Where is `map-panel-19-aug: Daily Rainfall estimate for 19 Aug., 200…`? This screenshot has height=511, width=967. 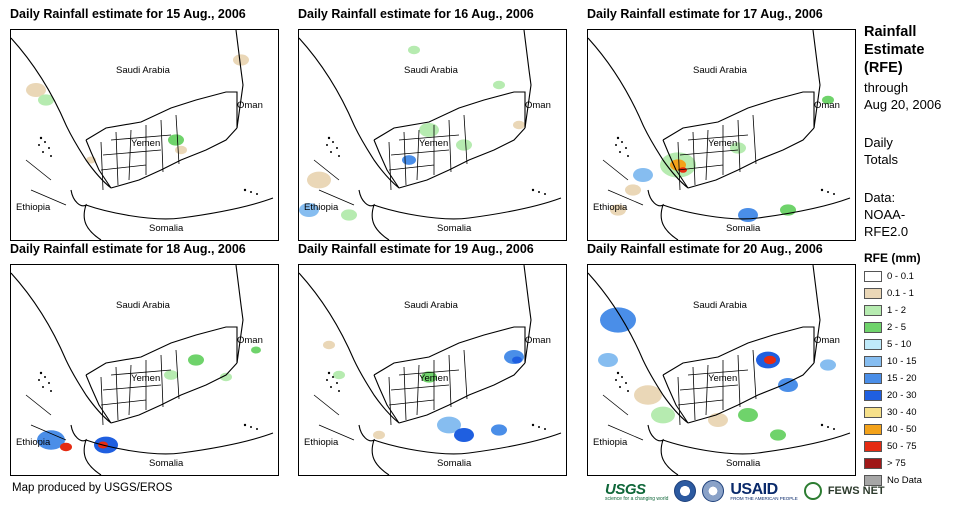
map-panel-19-aug: Daily Rainfall estimate for 19 Aug., 200… is located at coordinates (440, 359).